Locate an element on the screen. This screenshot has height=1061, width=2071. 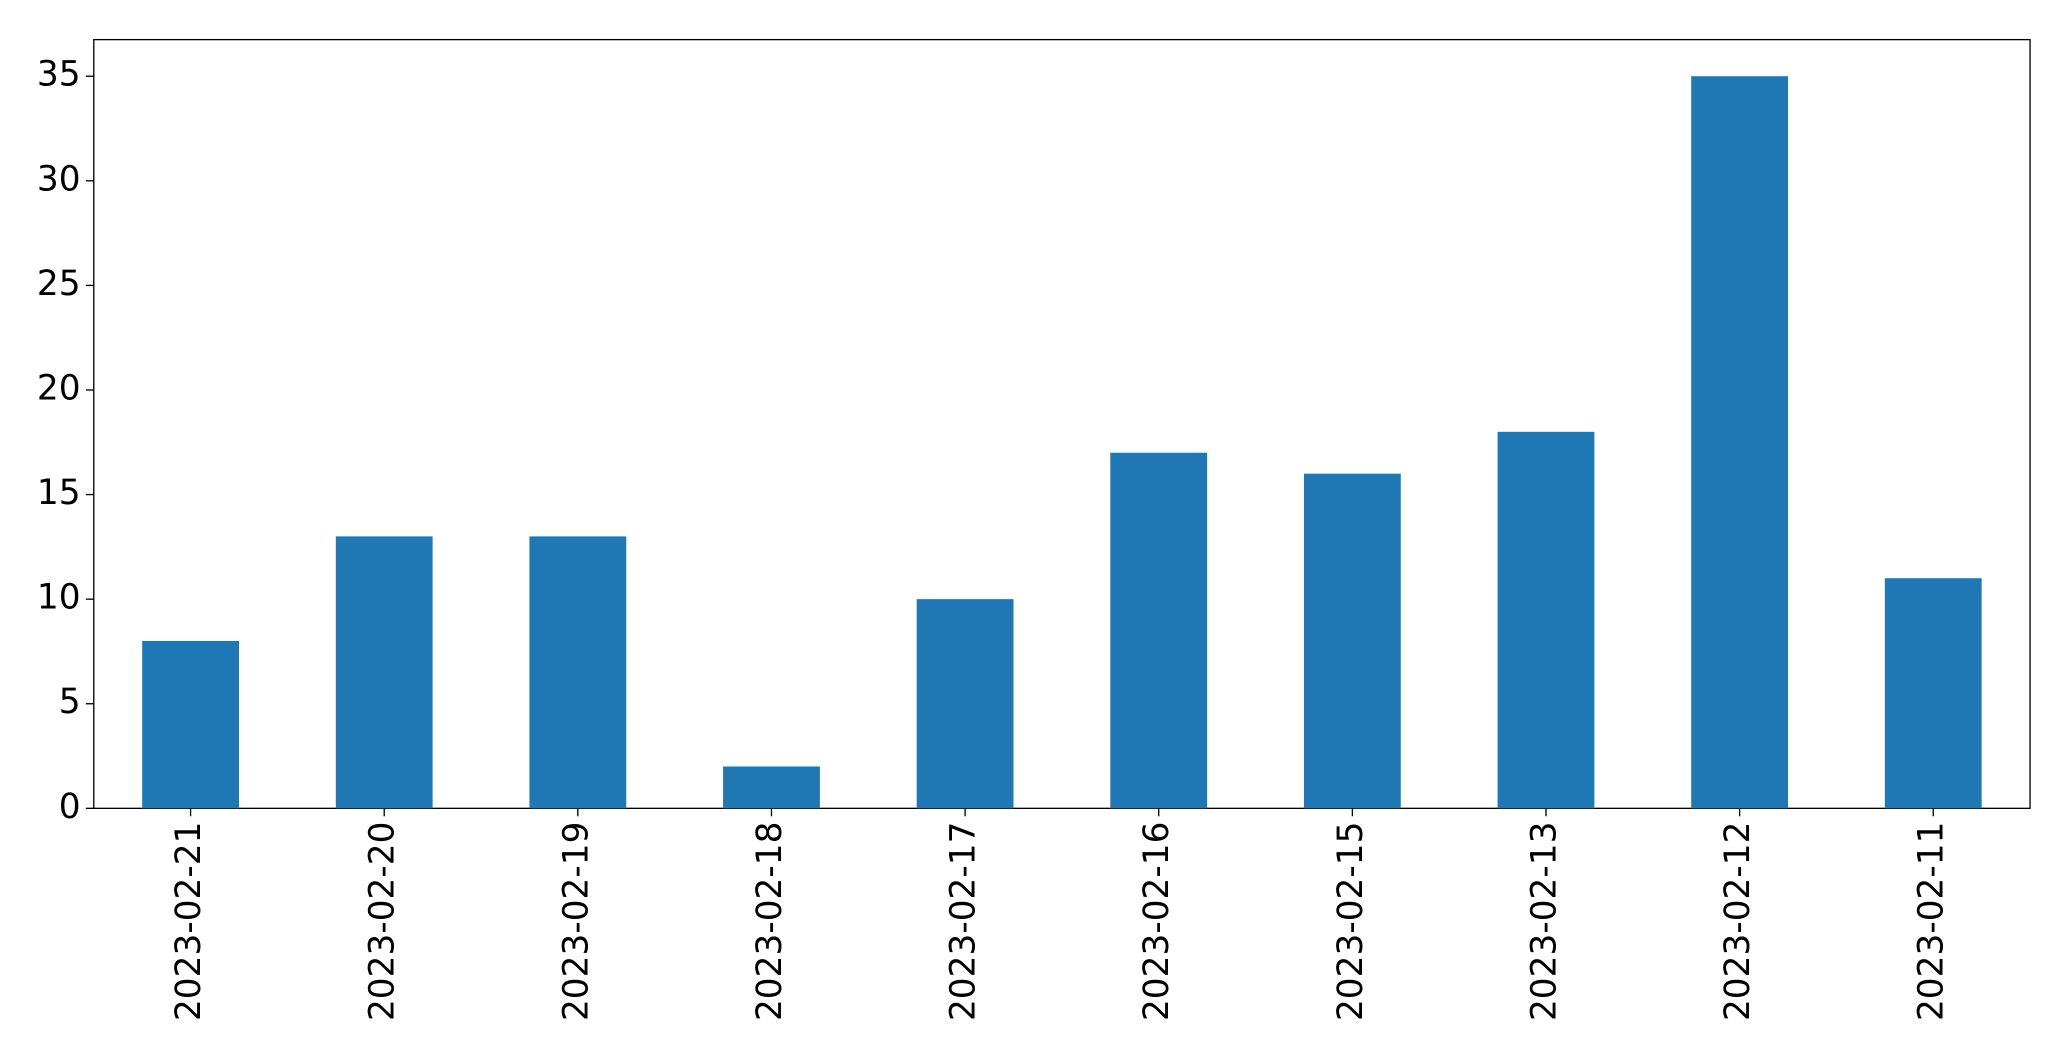
x-tick-label: 2023-02-17 is located at coordinates (964, 922).